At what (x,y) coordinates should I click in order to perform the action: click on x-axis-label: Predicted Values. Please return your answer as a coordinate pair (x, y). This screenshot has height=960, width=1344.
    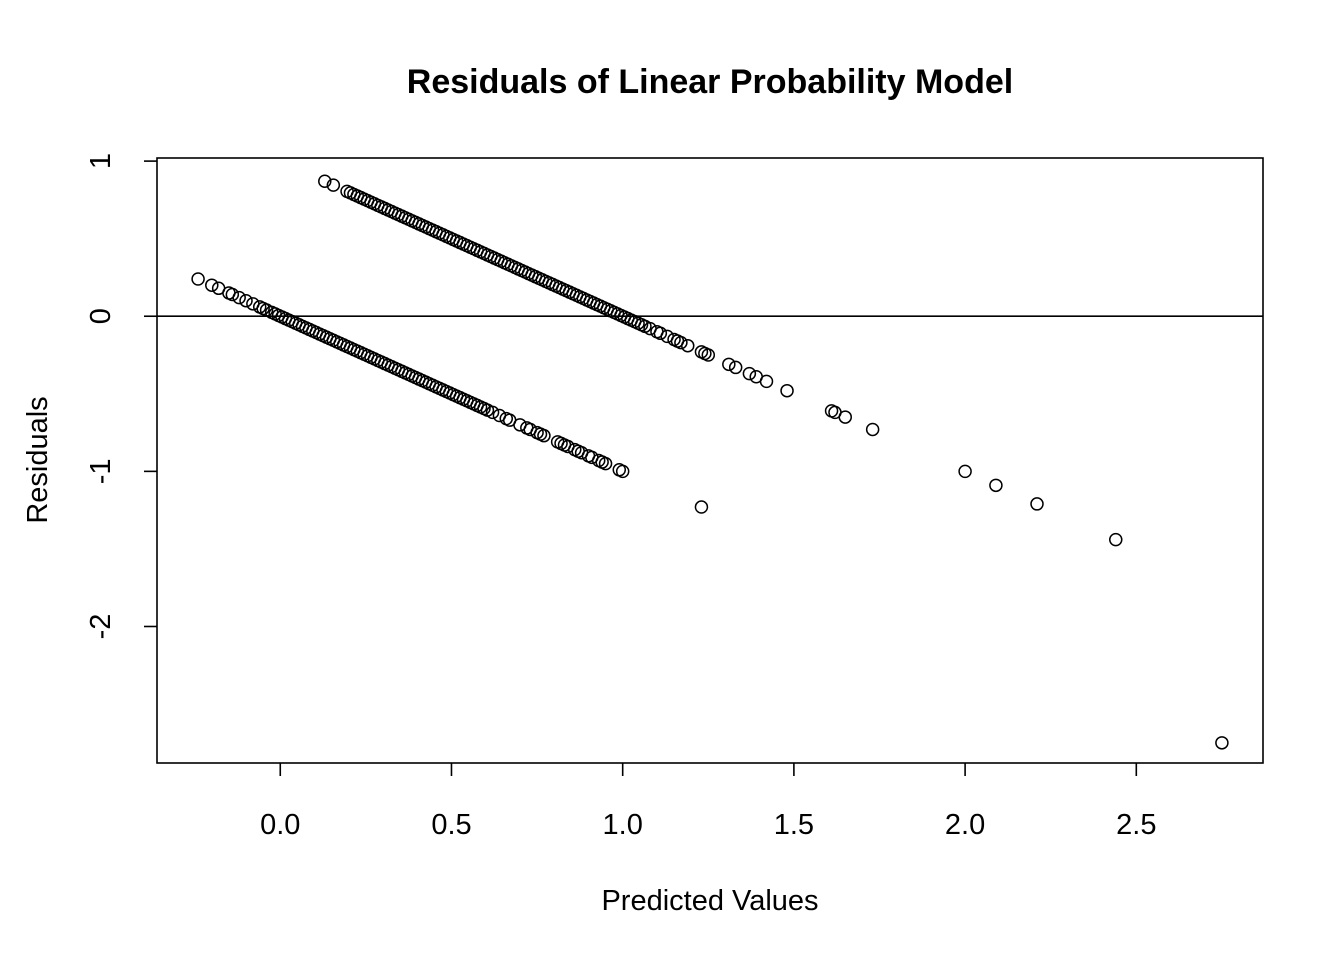
    Looking at the image, I should click on (709, 901).